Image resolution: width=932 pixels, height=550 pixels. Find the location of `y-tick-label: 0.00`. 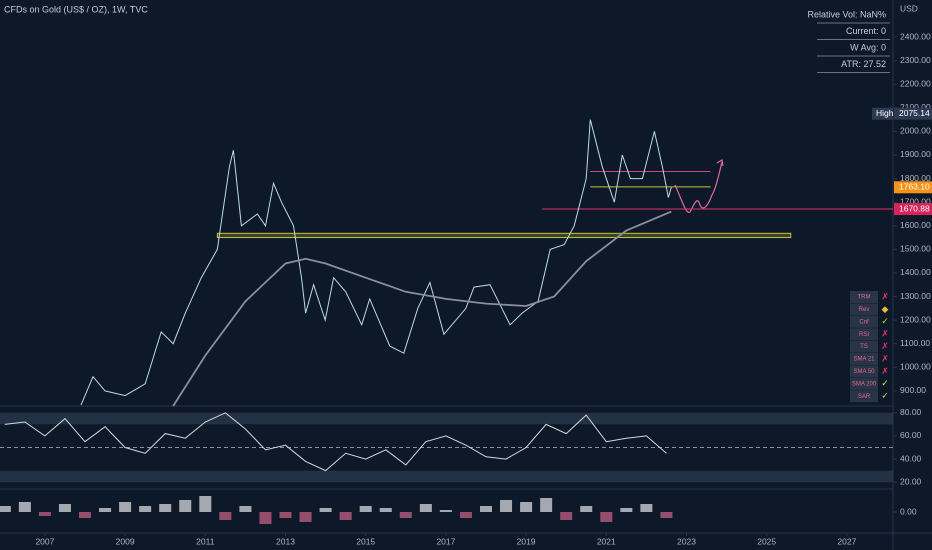

y-tick-label: 0.00 is located at coordinates (908, 511).